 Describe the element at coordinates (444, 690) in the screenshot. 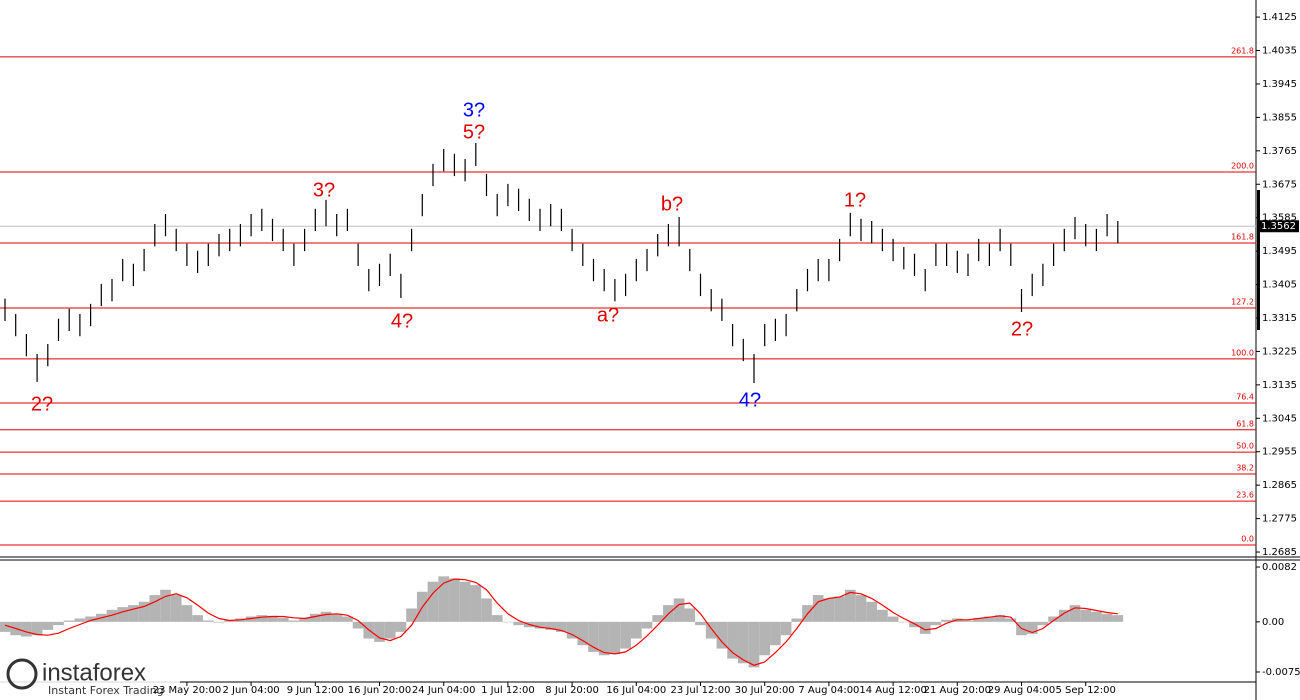

I see `x-tick-label: 24 Jun 04:00` at that location.